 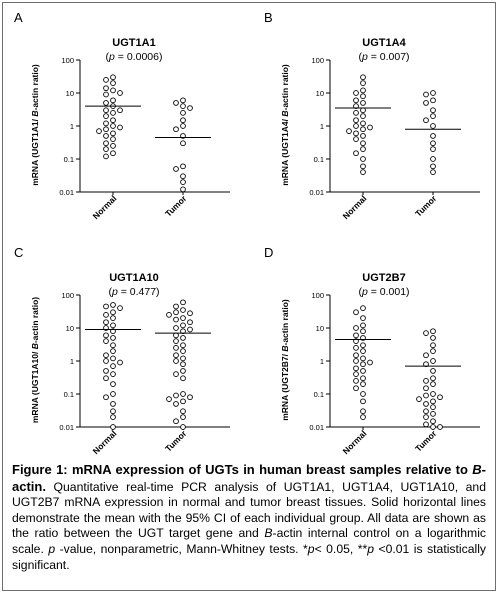 What do you see at coordinates (249, 478) in the screenshot?
I see `caption-title-end: -actin.` at bounding box center [249, 478].